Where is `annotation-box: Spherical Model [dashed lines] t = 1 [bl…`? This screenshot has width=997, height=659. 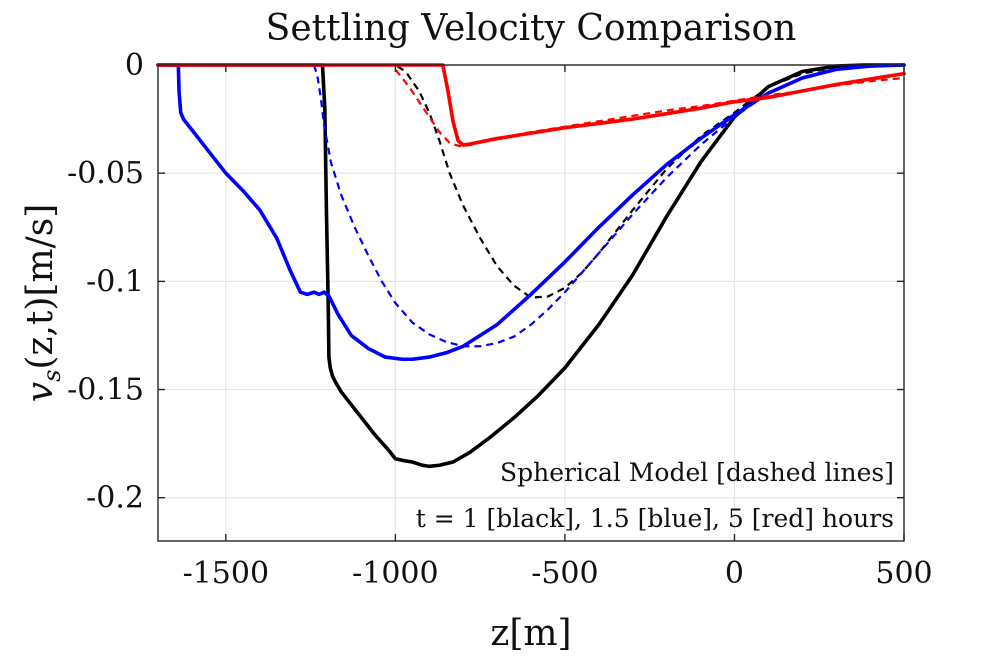 annotation-box: Spherical Model [dashed lines] t = 1 [bl… is located at coordinates (655, 495).